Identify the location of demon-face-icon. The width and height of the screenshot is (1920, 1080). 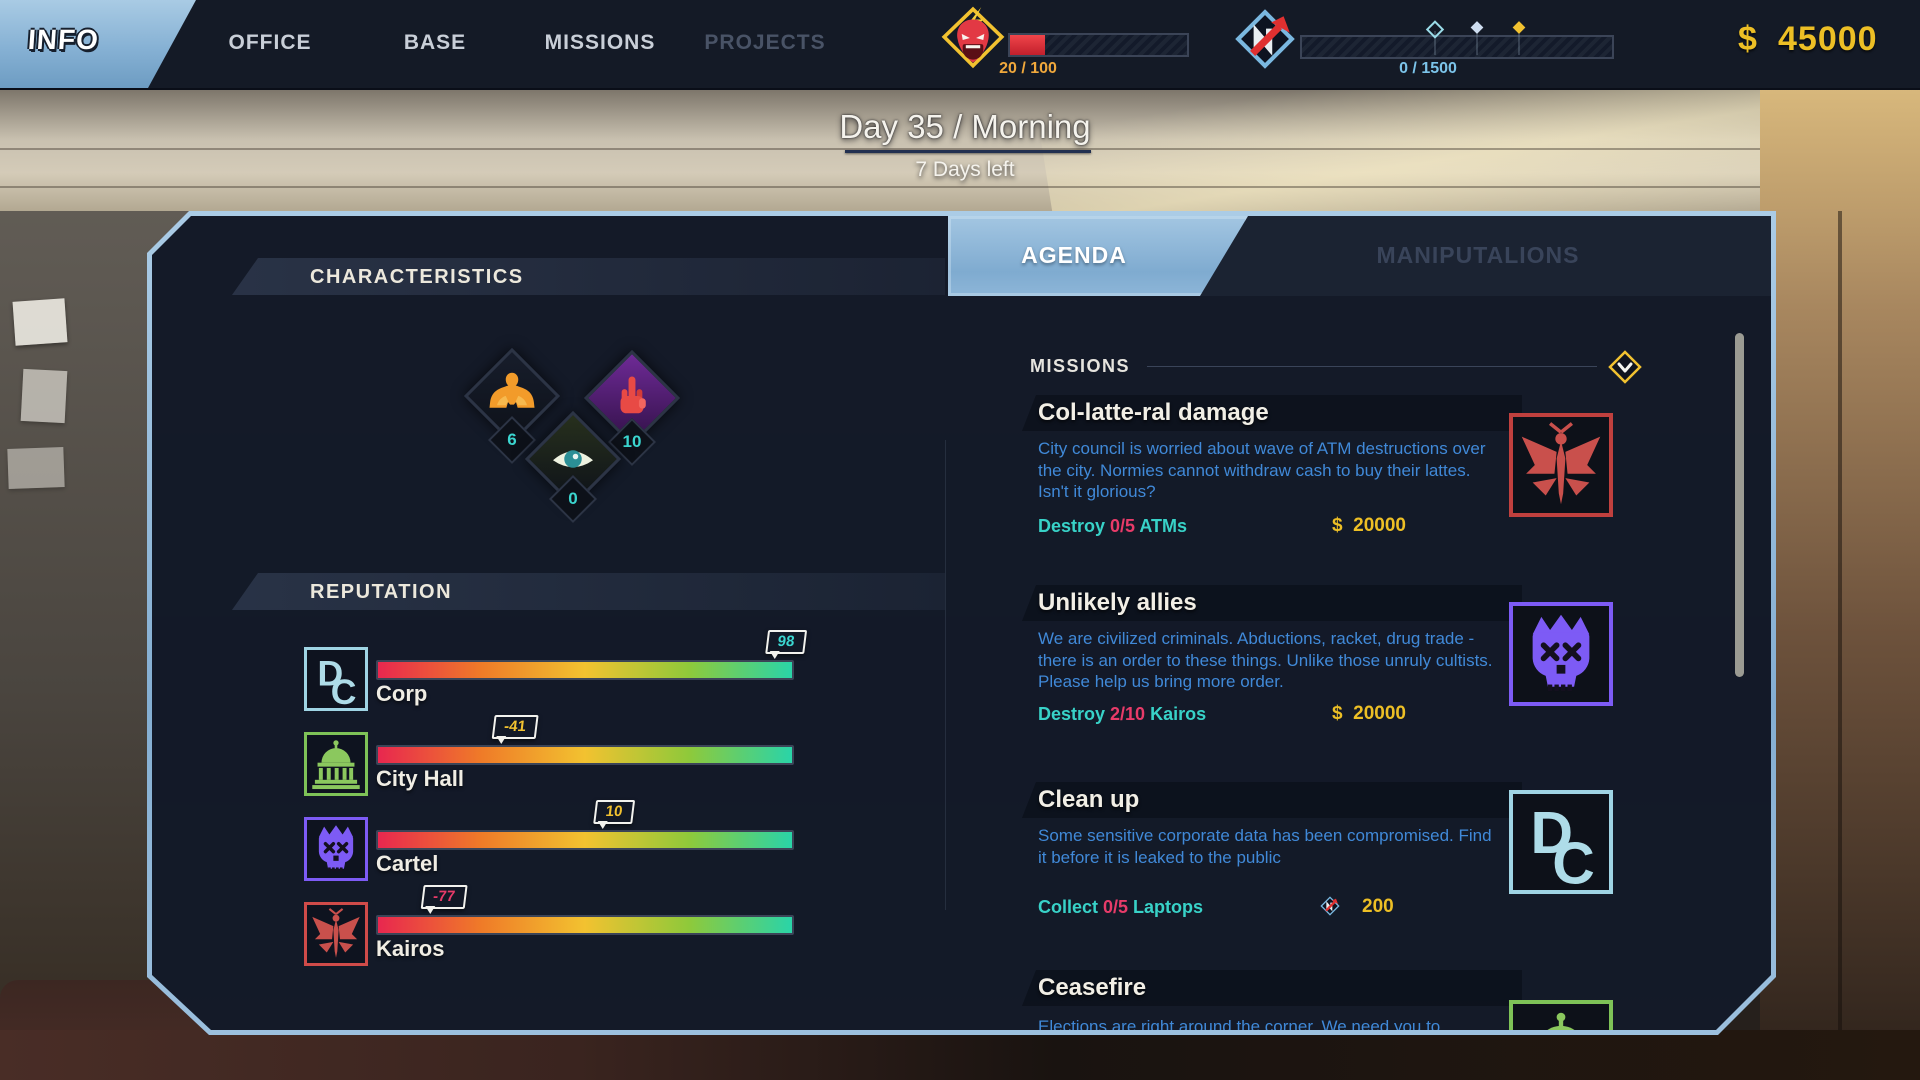
(973, 37).